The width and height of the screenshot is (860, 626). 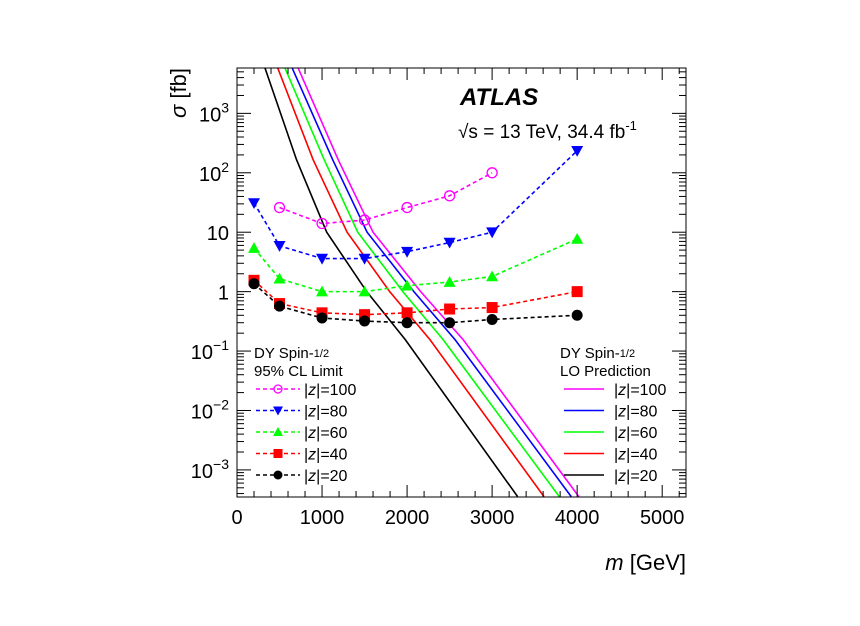 What do you see at coordinates (331, 476) in the screenshot?
I see `z-value: |=20` at bounding box center [331, 476].